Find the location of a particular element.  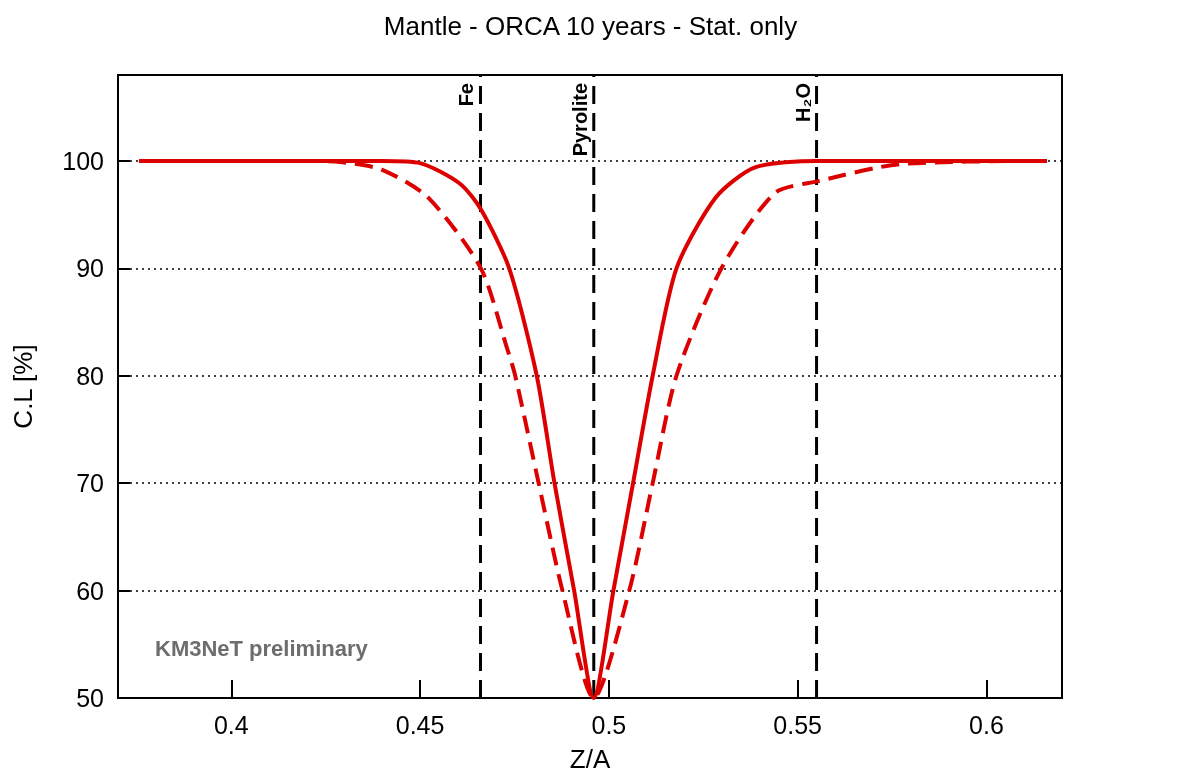

ref-line-label: H₂O is located at coordinates (802, 102).